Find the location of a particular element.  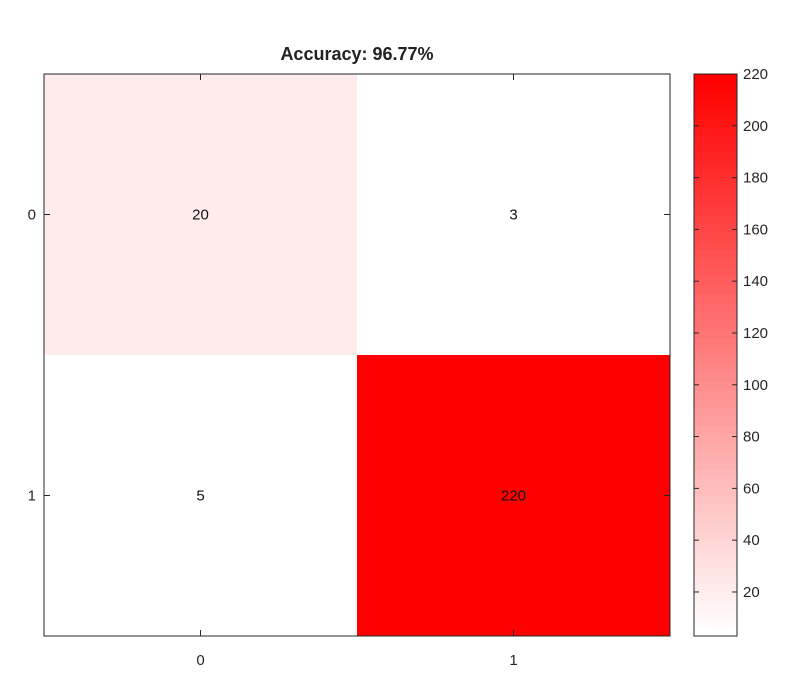

colorbar-tick-label: 40 is located at coordinates (751, 540).